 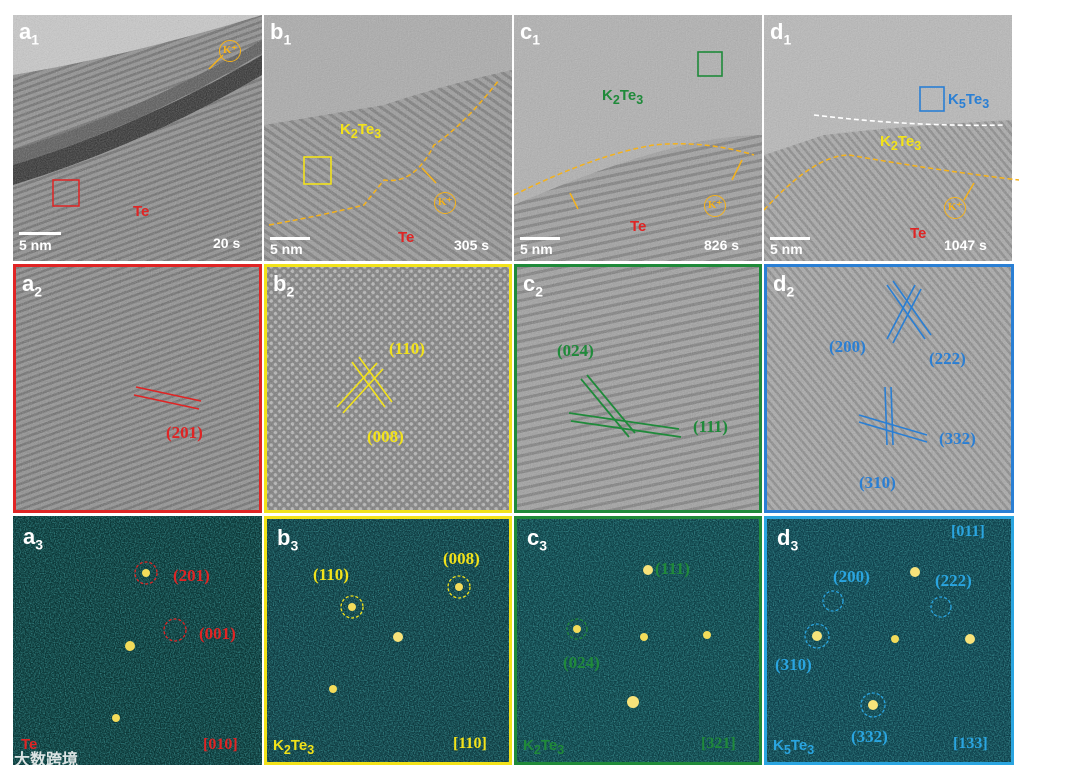 What do you see at coordinates (575, 350) in the screenshot?
I see `plane-label: (024)` at bounding box center [575, 350].